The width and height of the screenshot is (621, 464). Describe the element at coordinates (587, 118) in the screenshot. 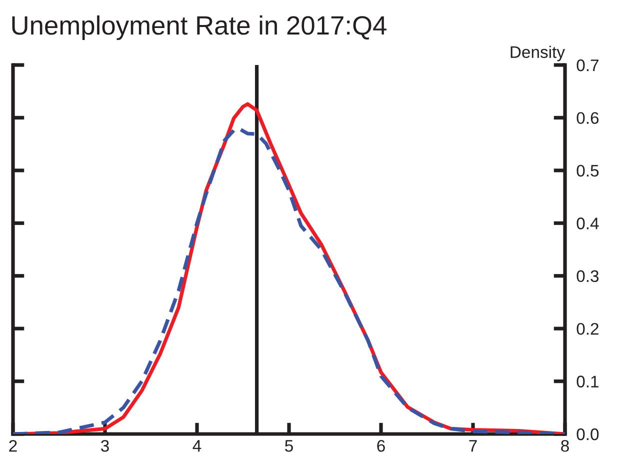

I see `y-tick-label: 0.6` at that location.